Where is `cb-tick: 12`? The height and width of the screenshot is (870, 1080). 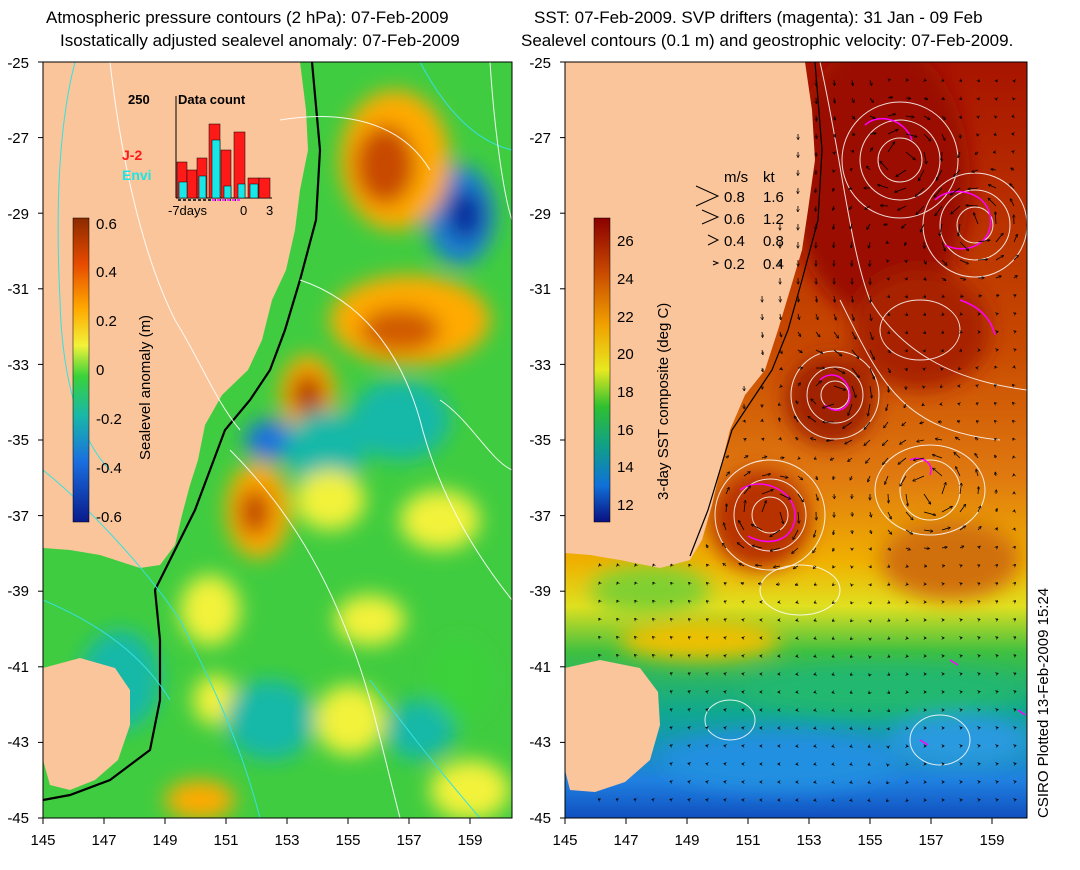 cb-tick: 12 is located at coordinates (625, 505).